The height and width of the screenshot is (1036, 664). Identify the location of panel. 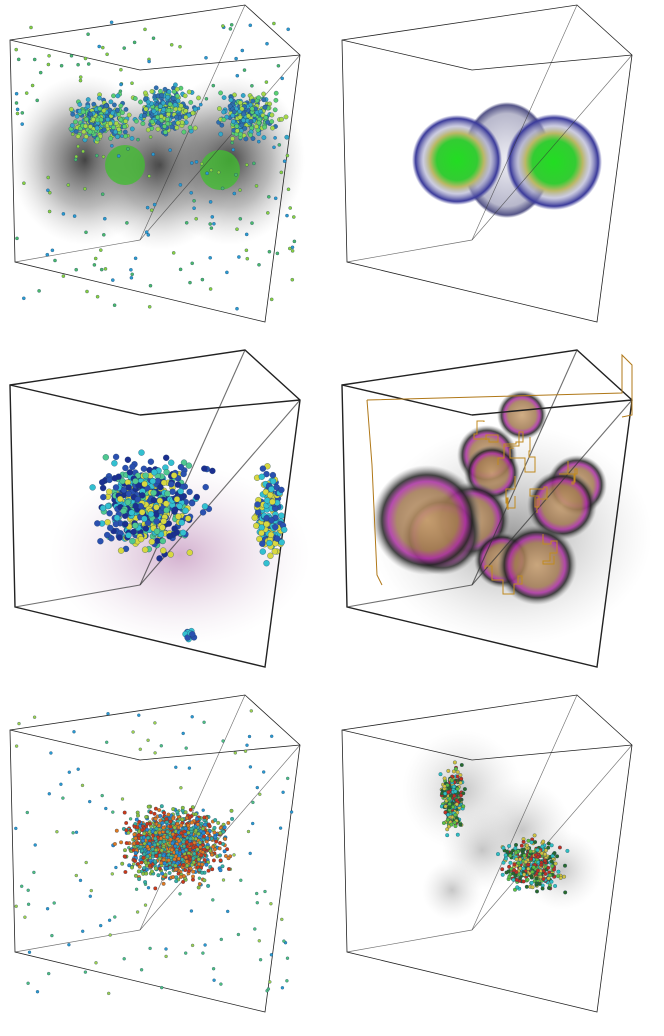
(159, 508).